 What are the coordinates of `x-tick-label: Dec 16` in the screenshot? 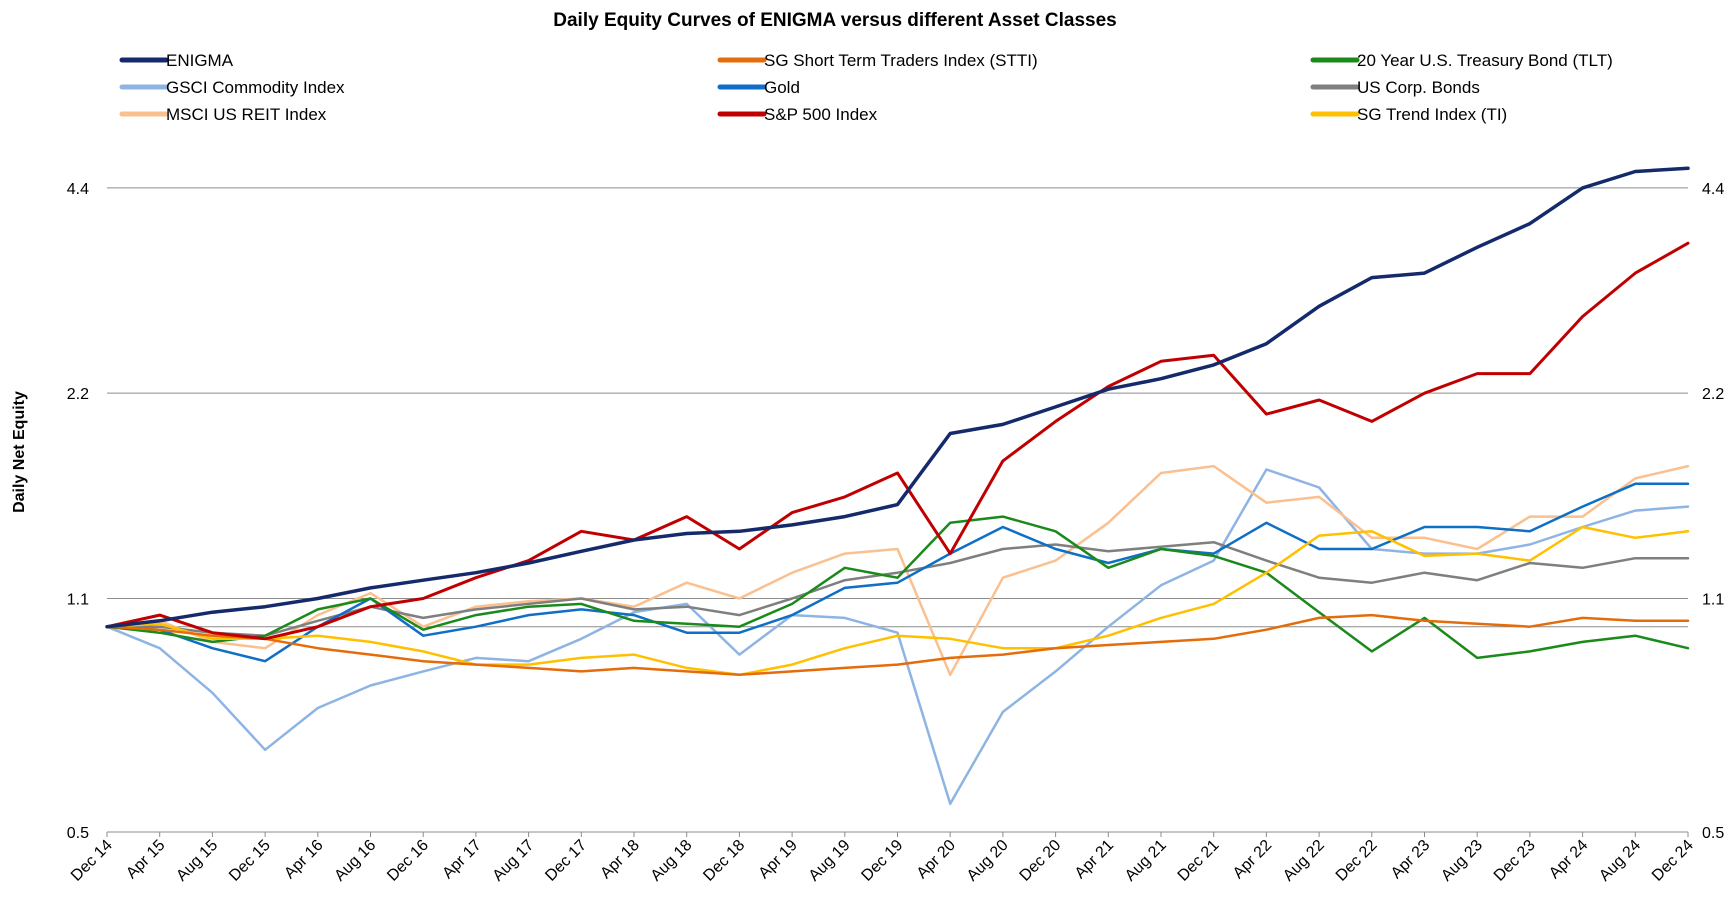 It's located at (408, 861).